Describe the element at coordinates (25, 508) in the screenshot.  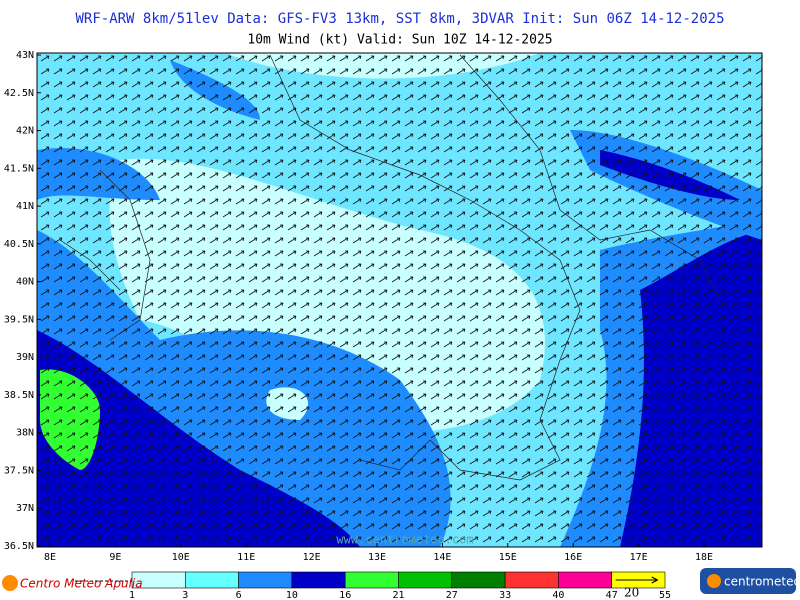
I see `lat-label: 37N` at that location.